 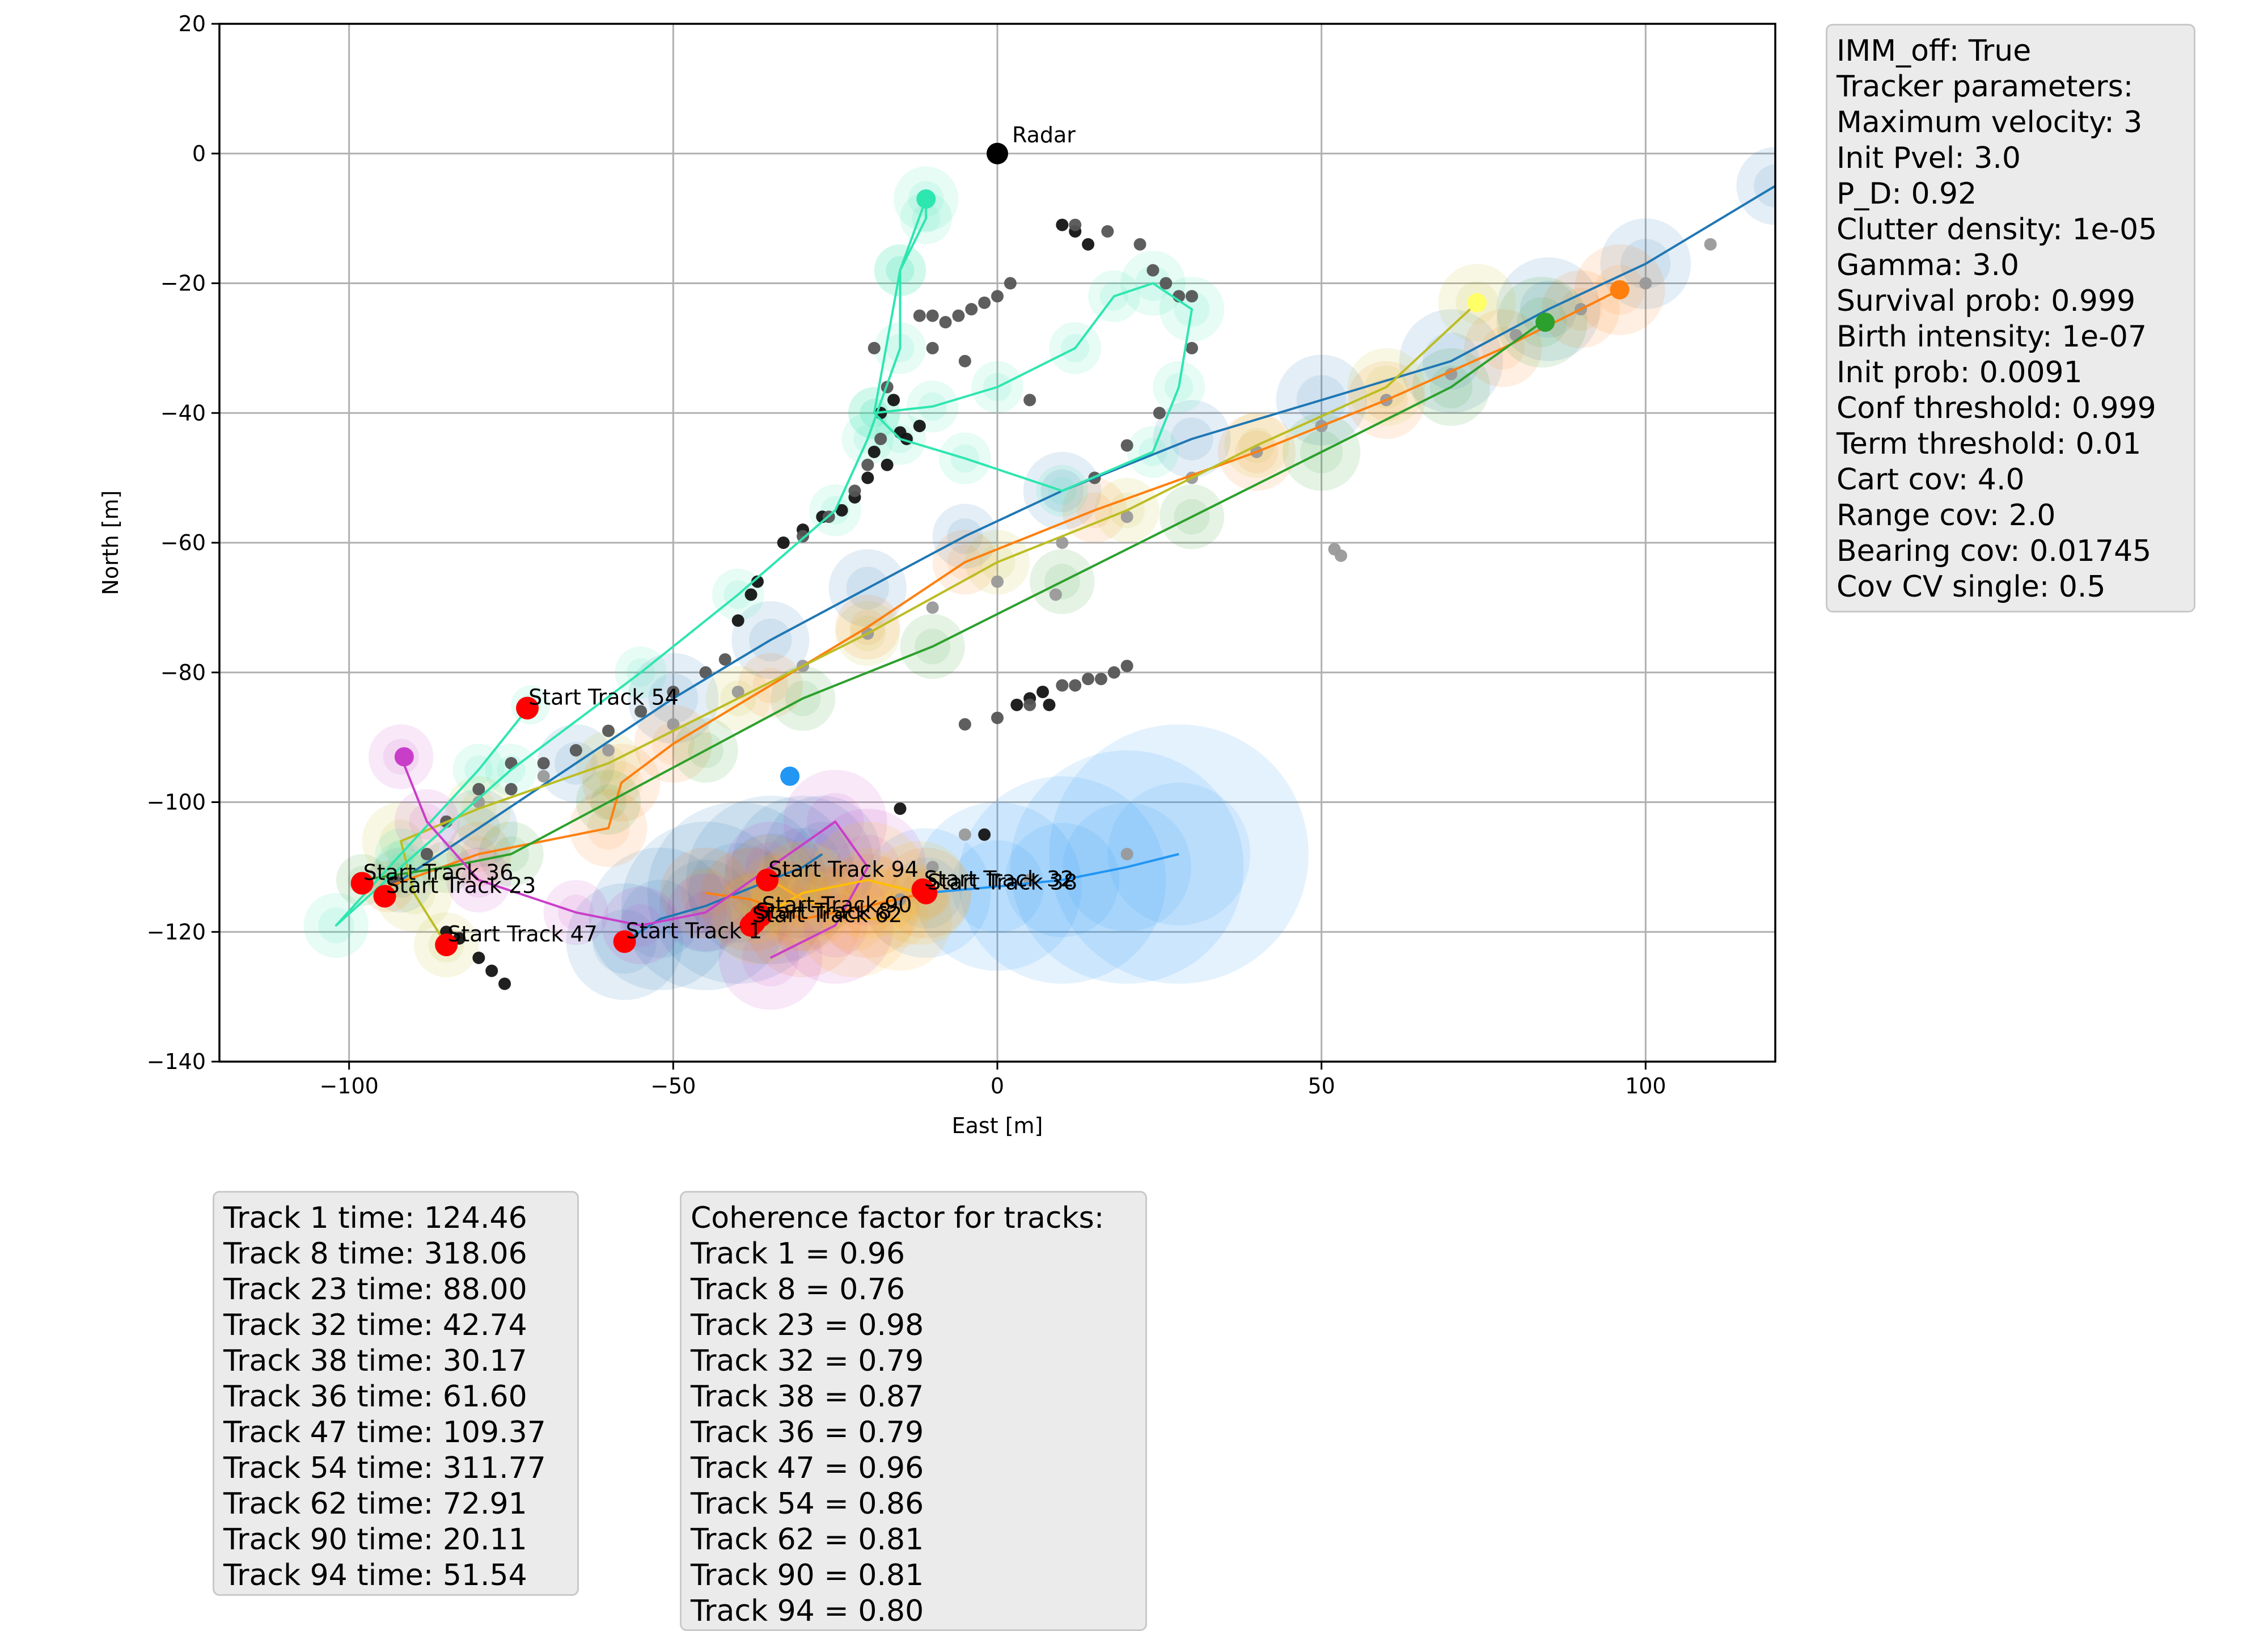 What do you see at coordinates (1990, 122) in the screenshot?
I see `parameter-line: Maximum velocity: 3` at bounding box center [1990, 122].